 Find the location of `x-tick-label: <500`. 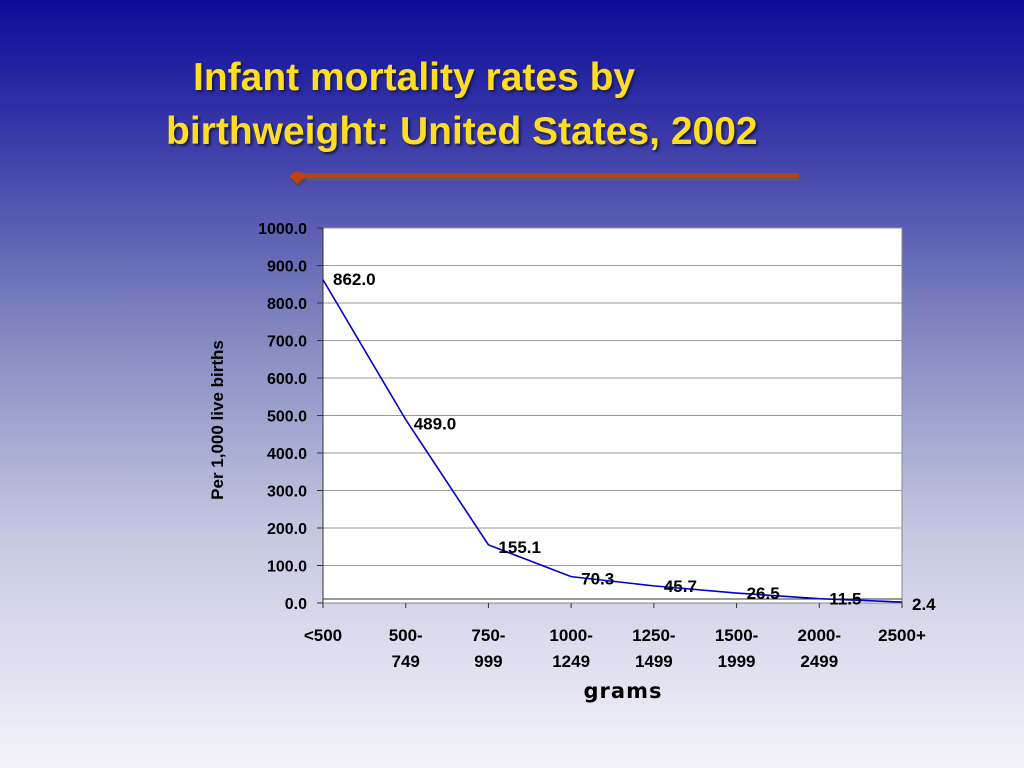

x-tick-label: <500 is located at coordinates (323, 635).